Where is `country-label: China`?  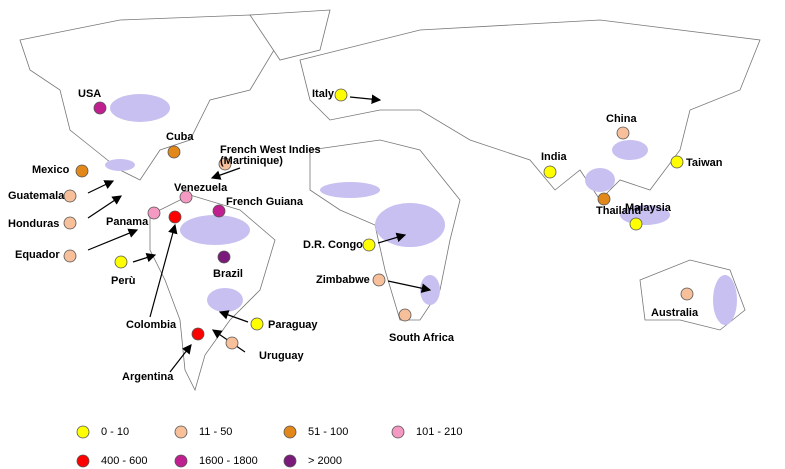 country-label: China is located at coordinates (621, 119).